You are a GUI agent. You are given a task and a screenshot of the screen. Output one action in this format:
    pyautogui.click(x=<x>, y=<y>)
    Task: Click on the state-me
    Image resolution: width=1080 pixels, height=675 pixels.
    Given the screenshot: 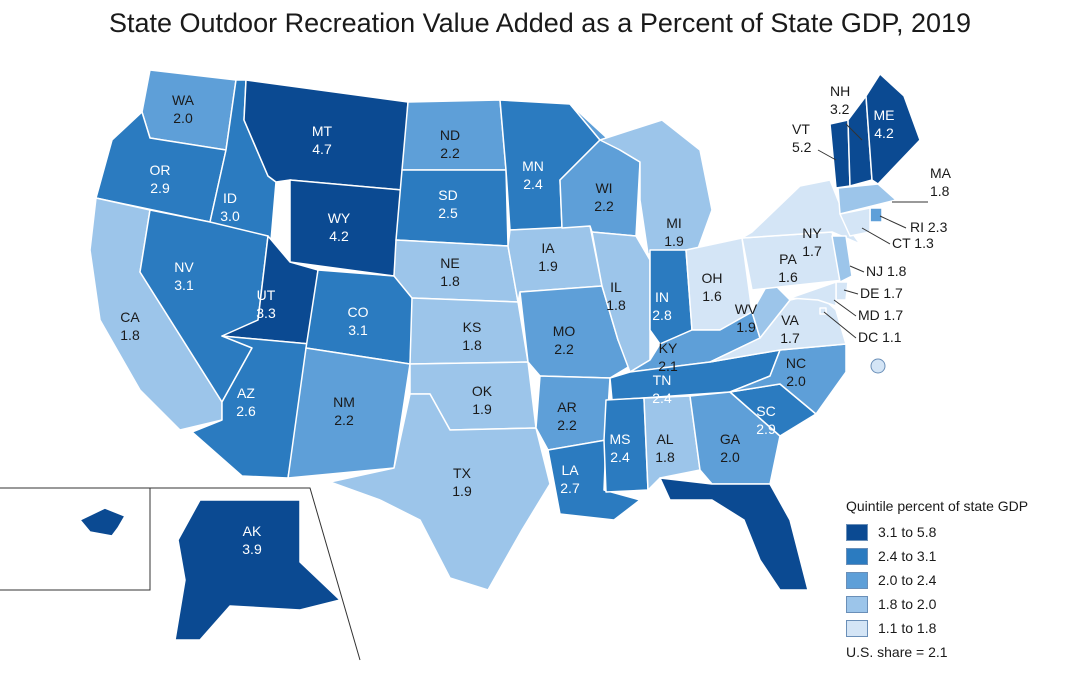 What is the action you would take?
    pyautogui.click(x=893, y=129)
    